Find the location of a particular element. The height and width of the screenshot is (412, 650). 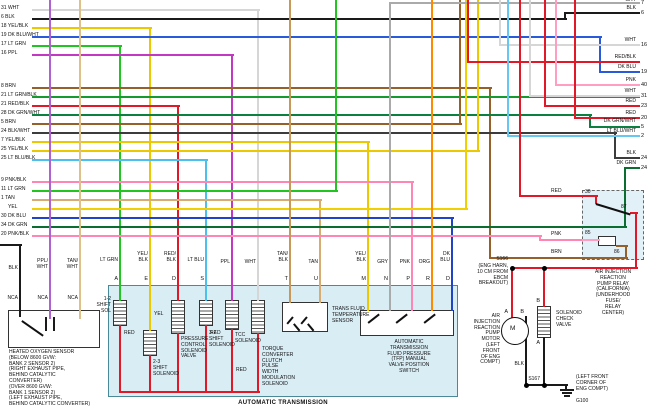

relay-terminal: 85 is located at coordinates (588, 233).